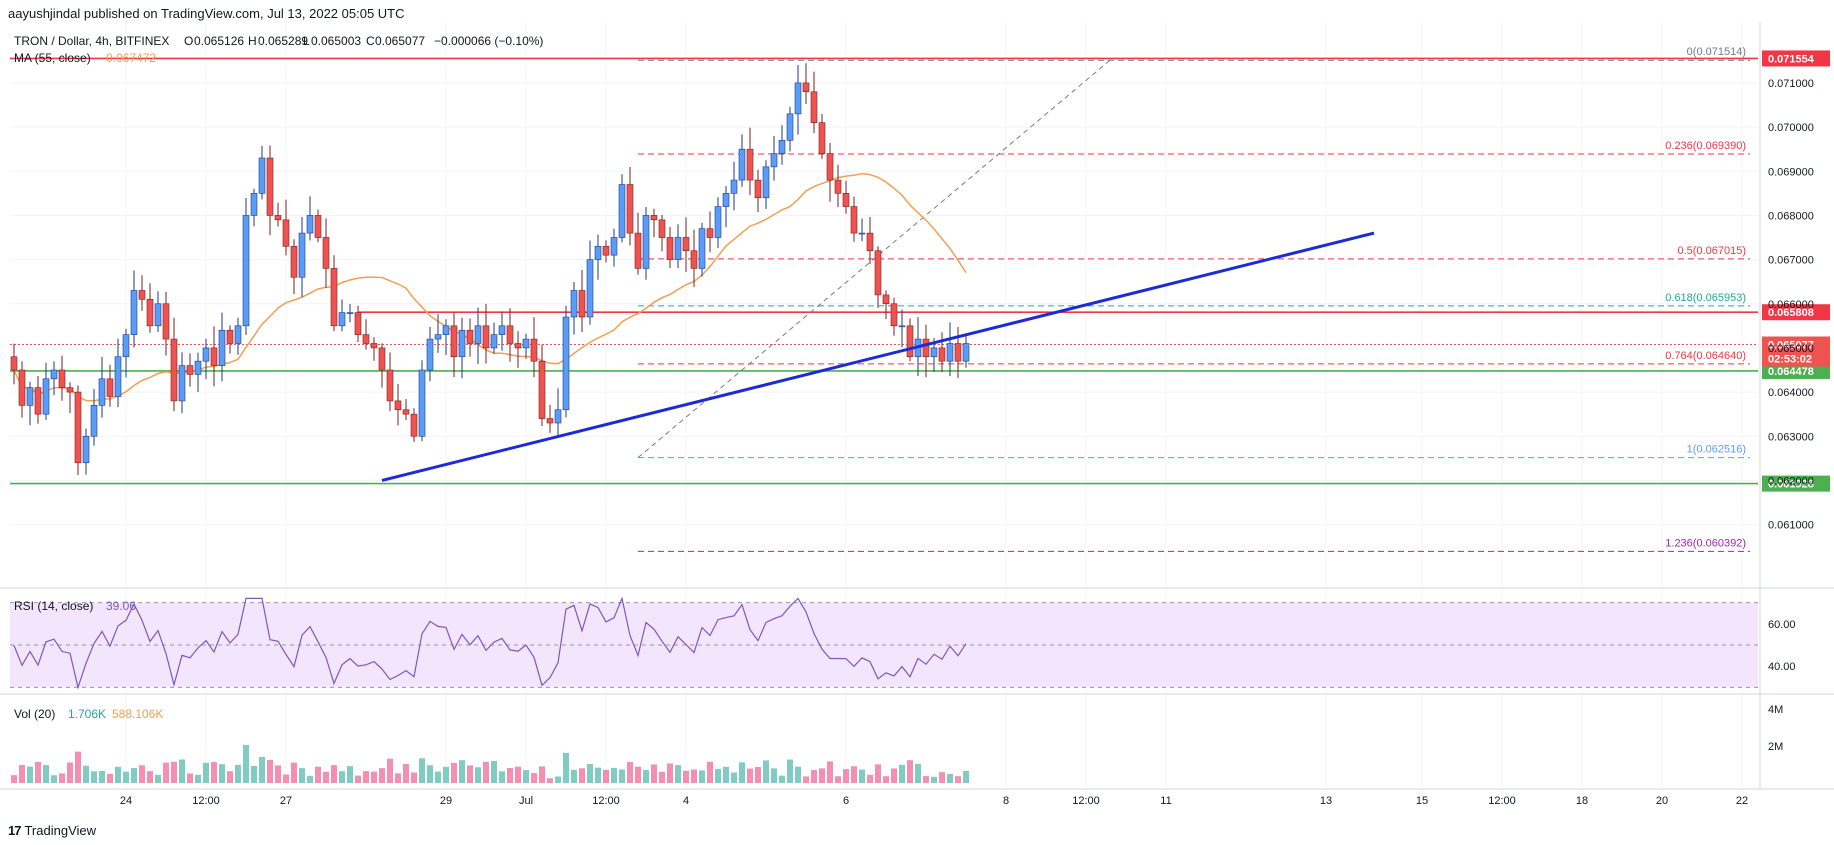 Image resolution: width=1834 pixels, height=845 pixels. Describe the element at coordinates (1791, 128) in the screenshot. I see `price-tick-label: 0.070000` at that location.